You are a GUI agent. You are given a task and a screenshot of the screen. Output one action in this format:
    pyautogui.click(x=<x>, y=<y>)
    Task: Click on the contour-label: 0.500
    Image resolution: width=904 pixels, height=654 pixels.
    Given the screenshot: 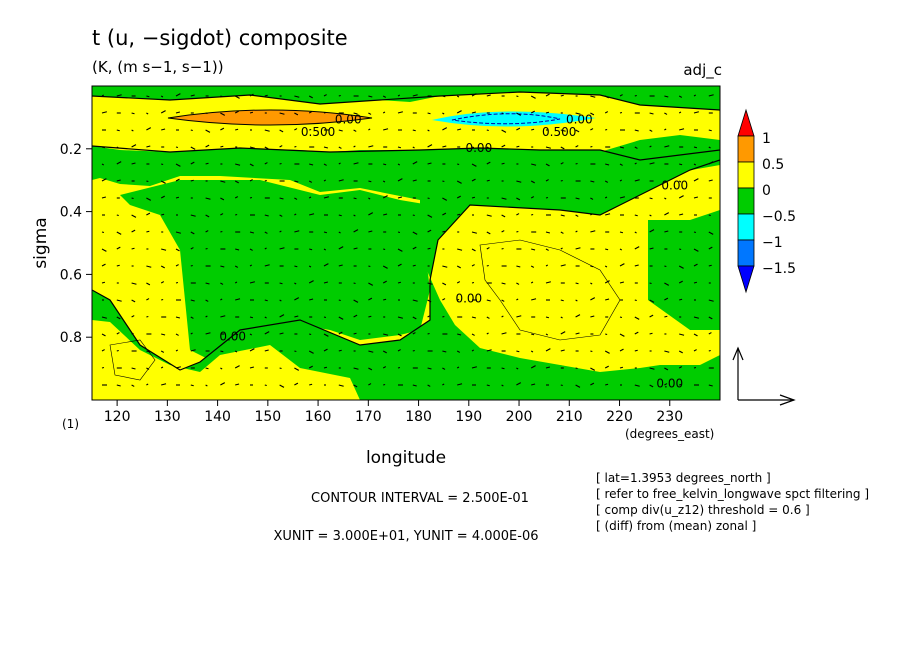 What is the action you would take?
    pyautogui.click(x=318, y=132)
    